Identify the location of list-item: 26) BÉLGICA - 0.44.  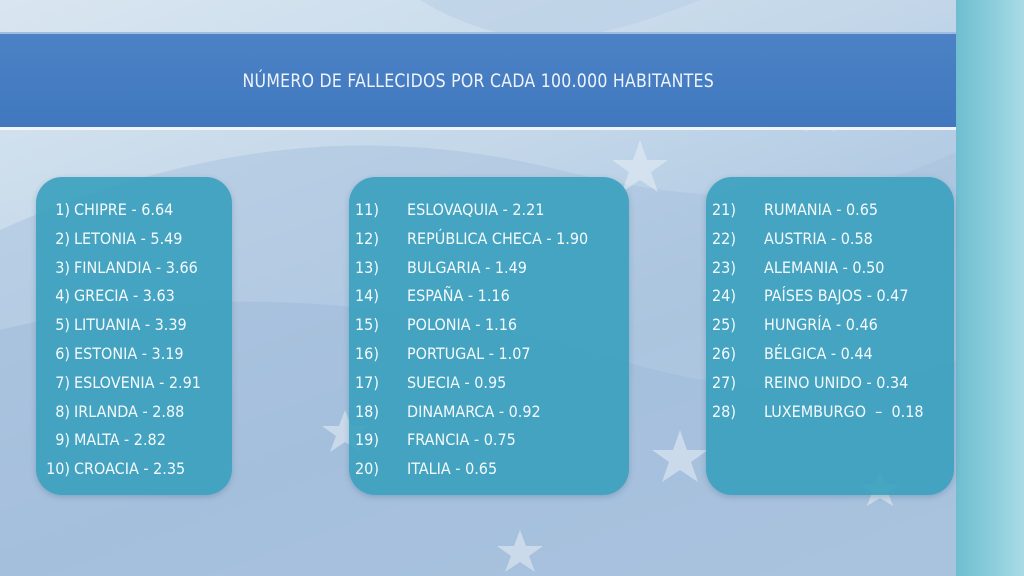
(818, 354).